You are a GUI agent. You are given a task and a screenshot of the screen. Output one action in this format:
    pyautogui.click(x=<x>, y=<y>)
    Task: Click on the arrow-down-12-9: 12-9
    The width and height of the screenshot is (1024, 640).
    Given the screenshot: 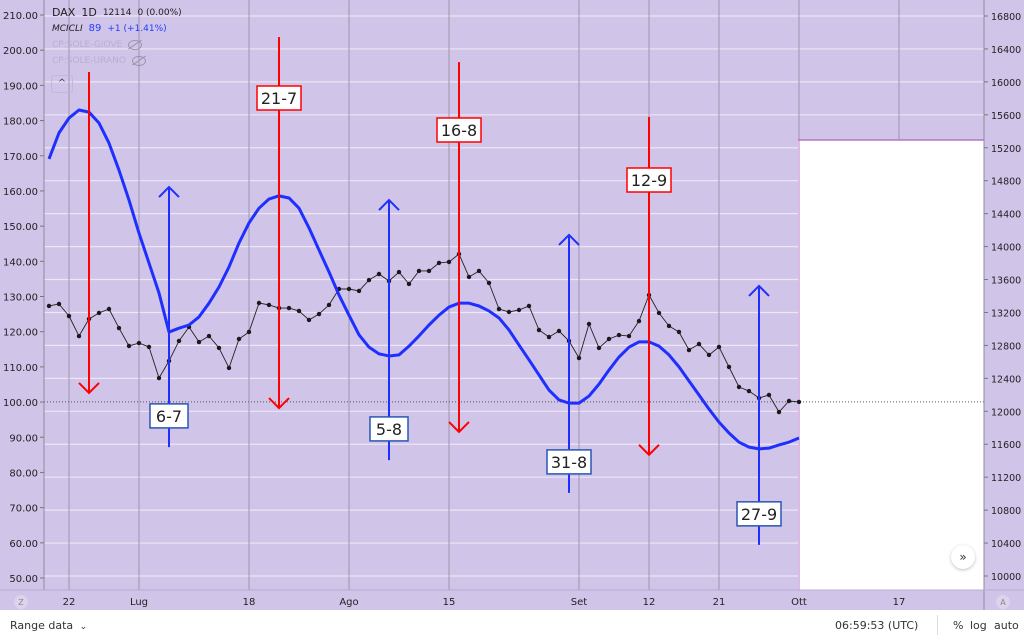 What is the action you would take?
    pyautogui.click(x=649, y=287)
    